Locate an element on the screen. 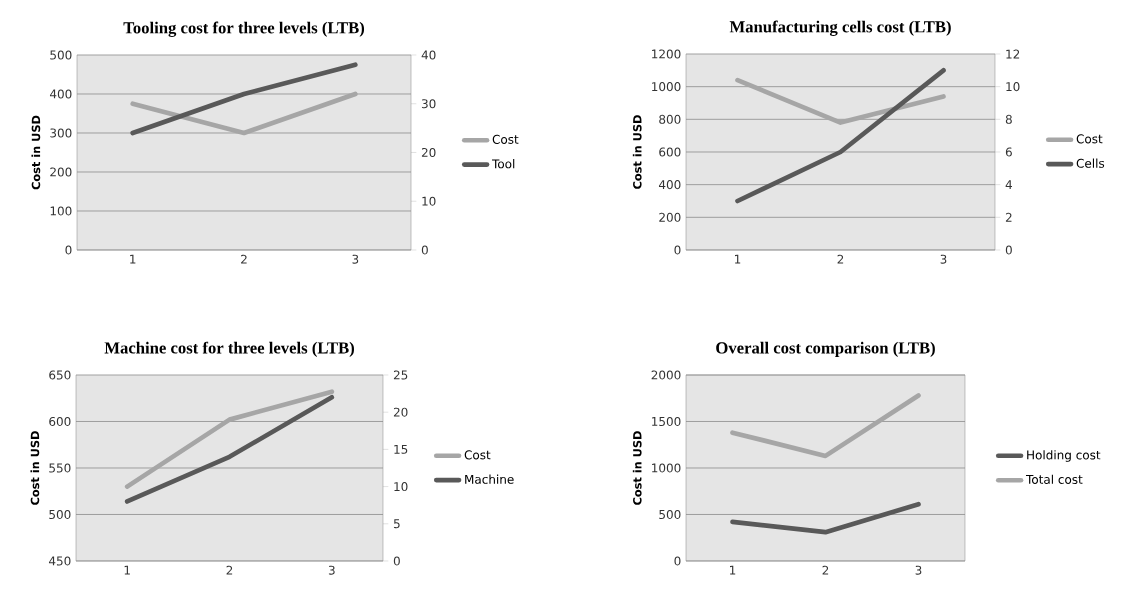 The image size is (1140, 599). y2-tick-label: 5 is located at coordinates (396, 524).